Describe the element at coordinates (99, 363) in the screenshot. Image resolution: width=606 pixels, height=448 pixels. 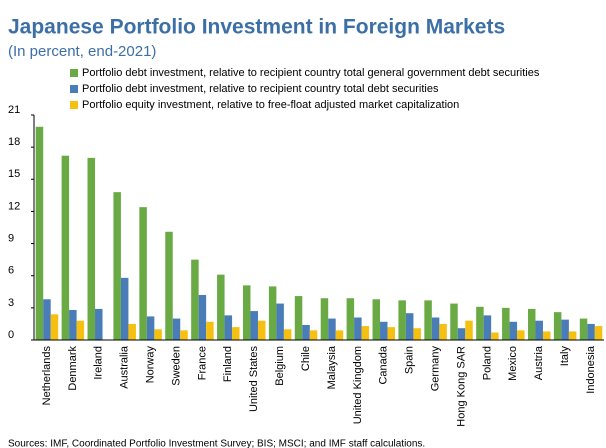
I see `x-tick-label: Ireland` at that location.